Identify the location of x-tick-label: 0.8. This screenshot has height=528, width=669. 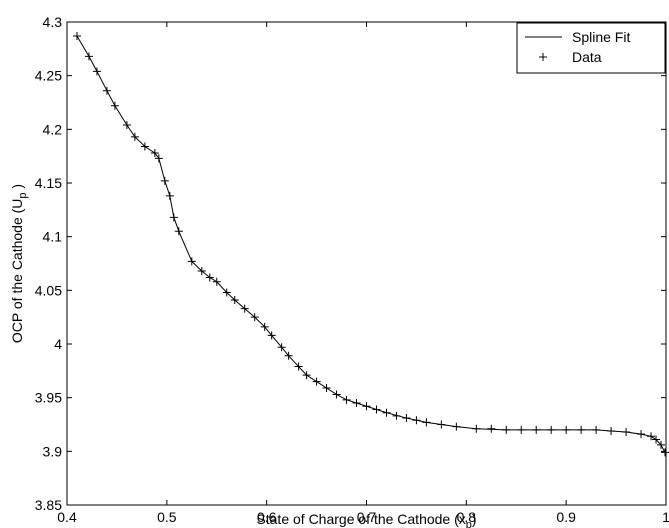
(467, 517).